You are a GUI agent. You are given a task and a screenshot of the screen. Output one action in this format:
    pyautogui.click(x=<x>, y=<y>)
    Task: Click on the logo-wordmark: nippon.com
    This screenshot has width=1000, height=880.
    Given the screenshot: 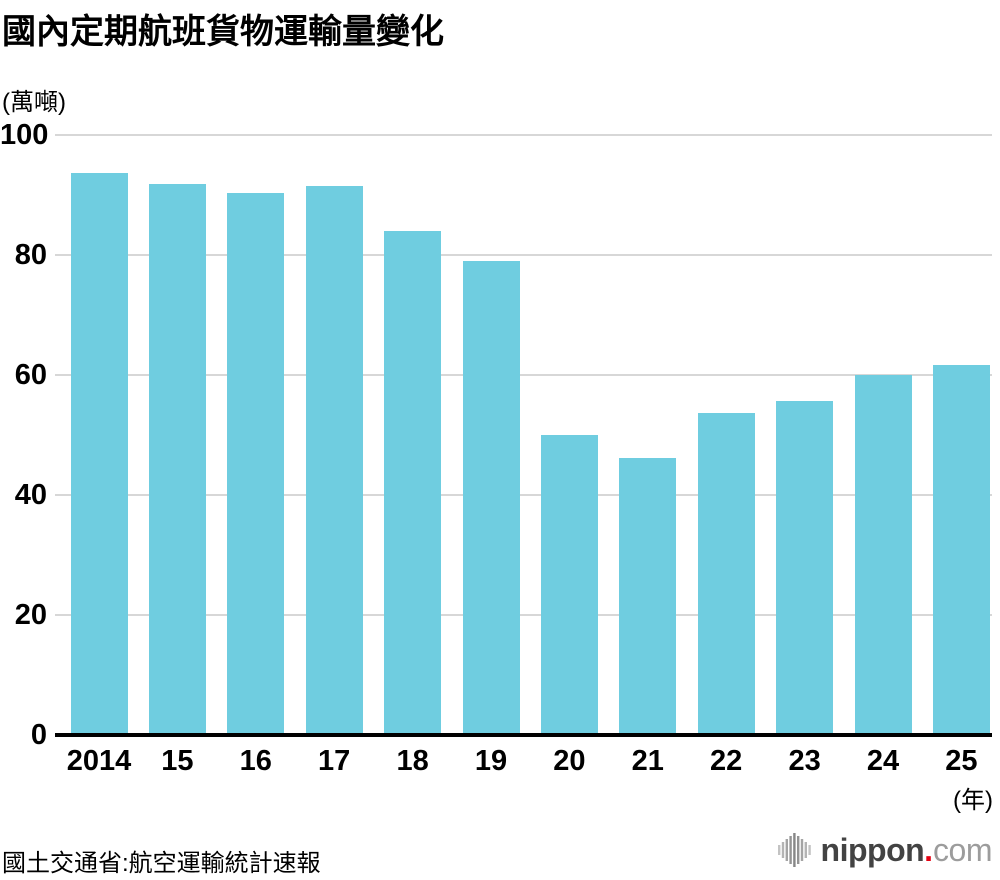 What is the action you would take?
    pyautogui.click(x=906, y=850)
    